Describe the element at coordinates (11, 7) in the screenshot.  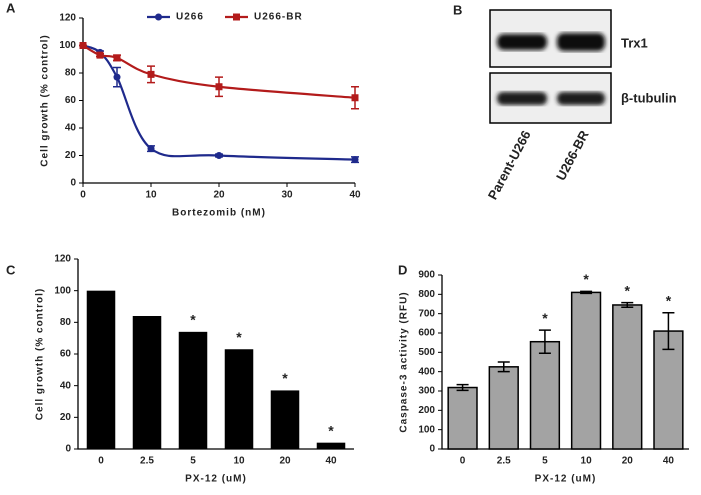
I see `panel-label: A` at that location.